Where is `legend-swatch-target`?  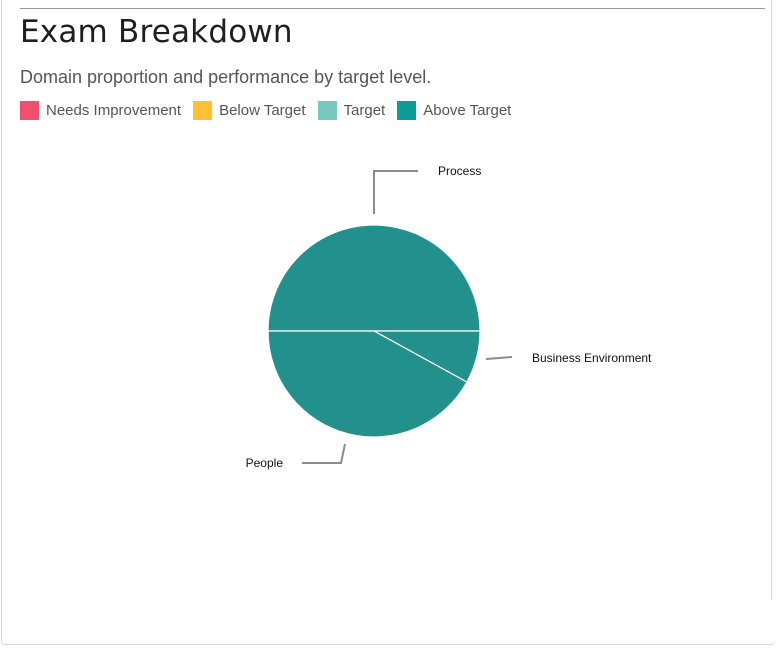
legend-swatch-target is located at coordinates (327, 110).